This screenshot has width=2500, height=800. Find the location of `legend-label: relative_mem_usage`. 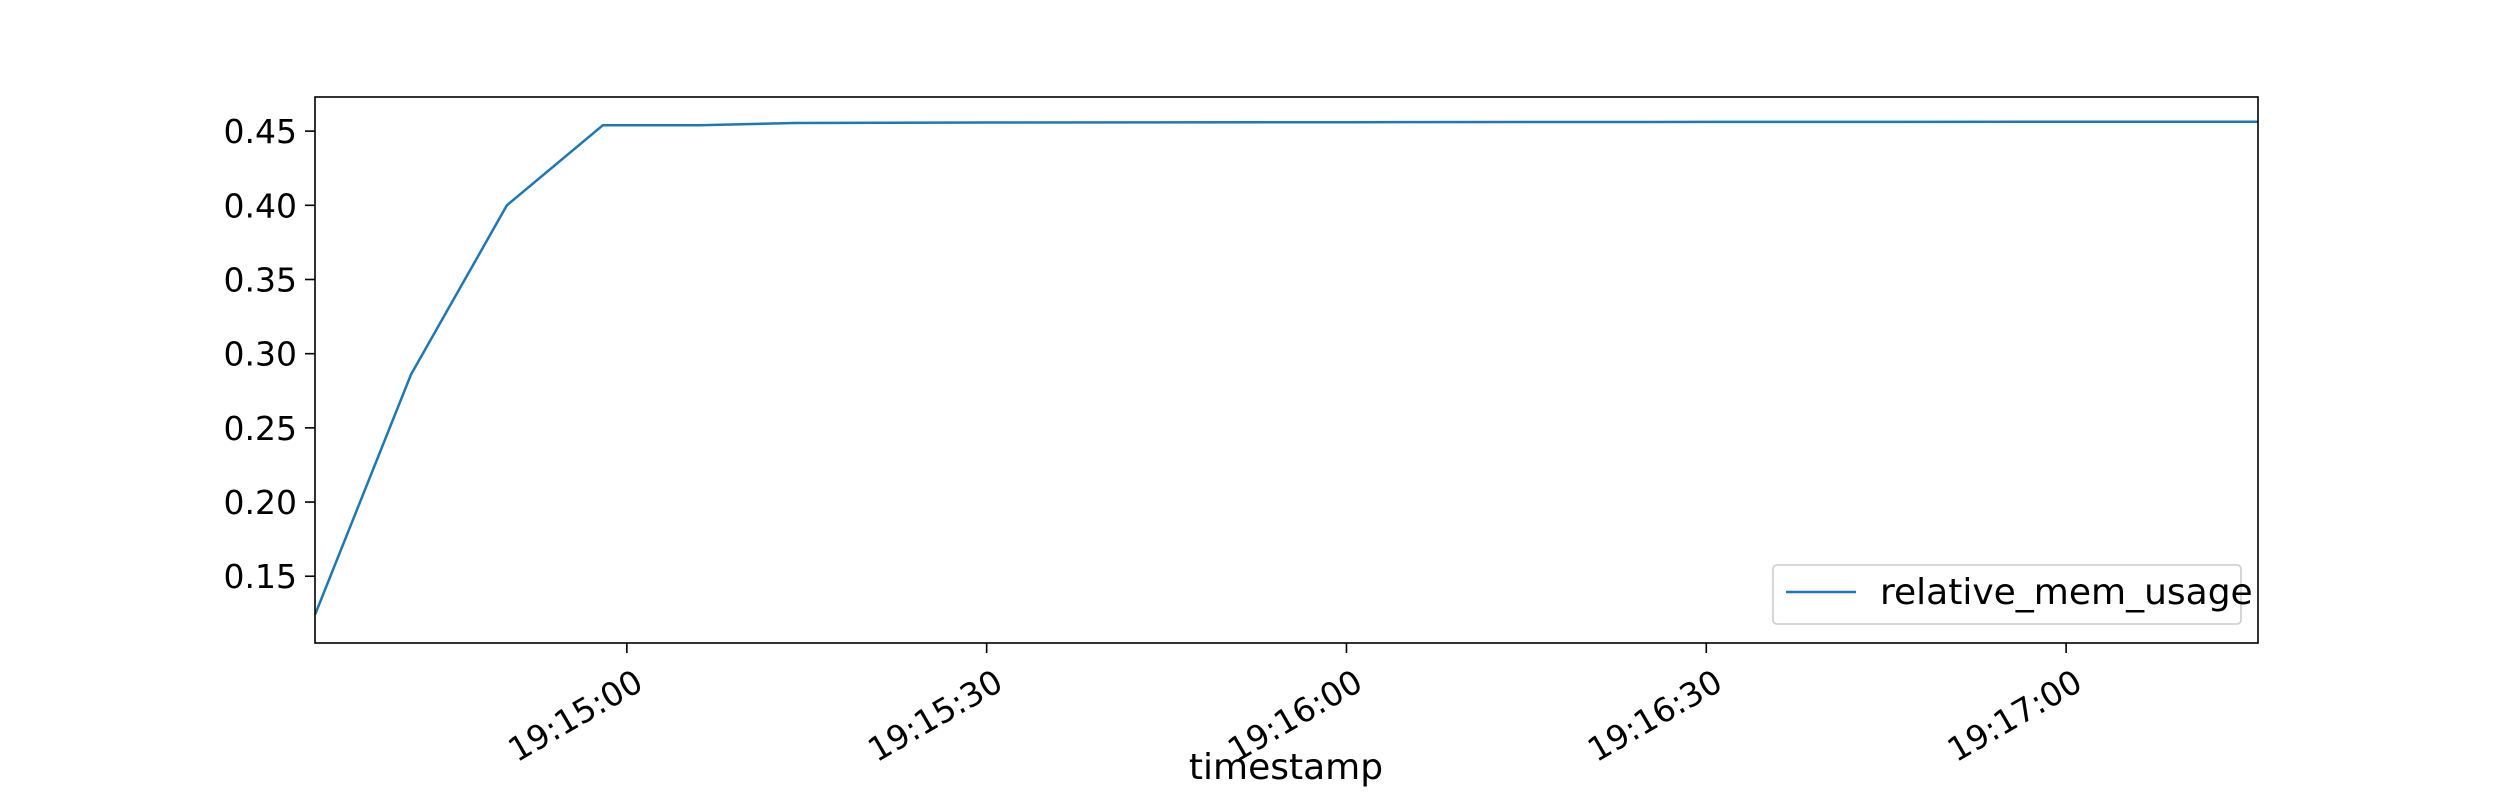

legend-label: relative_mem_usage is located at coordinates (2066, 592).